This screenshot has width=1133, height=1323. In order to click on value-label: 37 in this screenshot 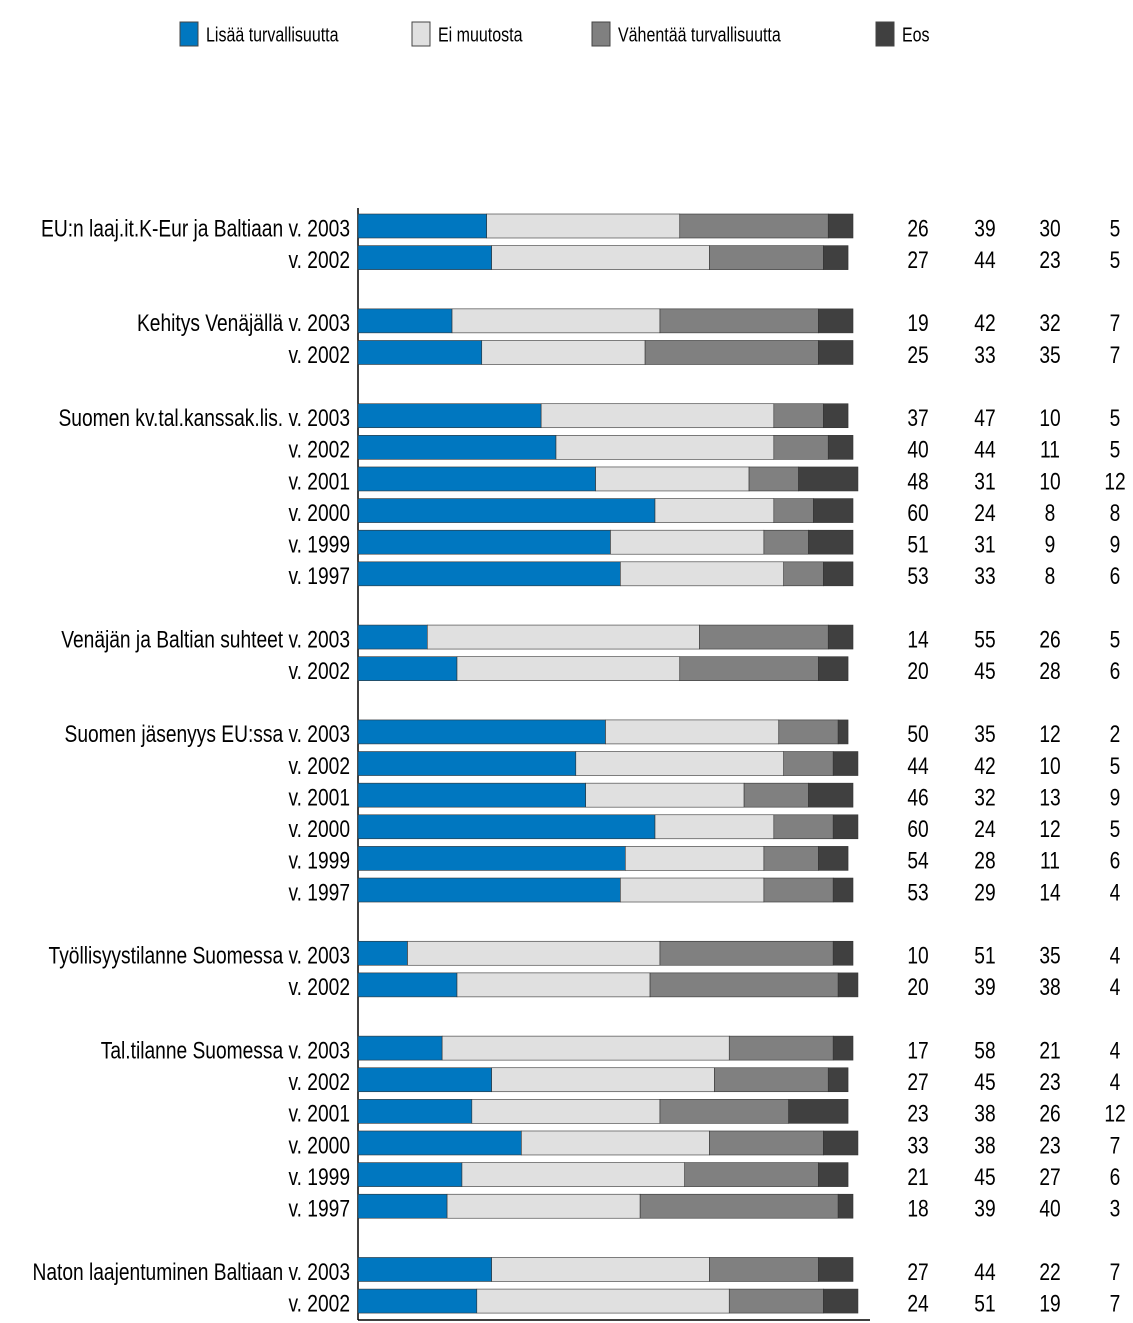, I will do `click(917, 418)`.